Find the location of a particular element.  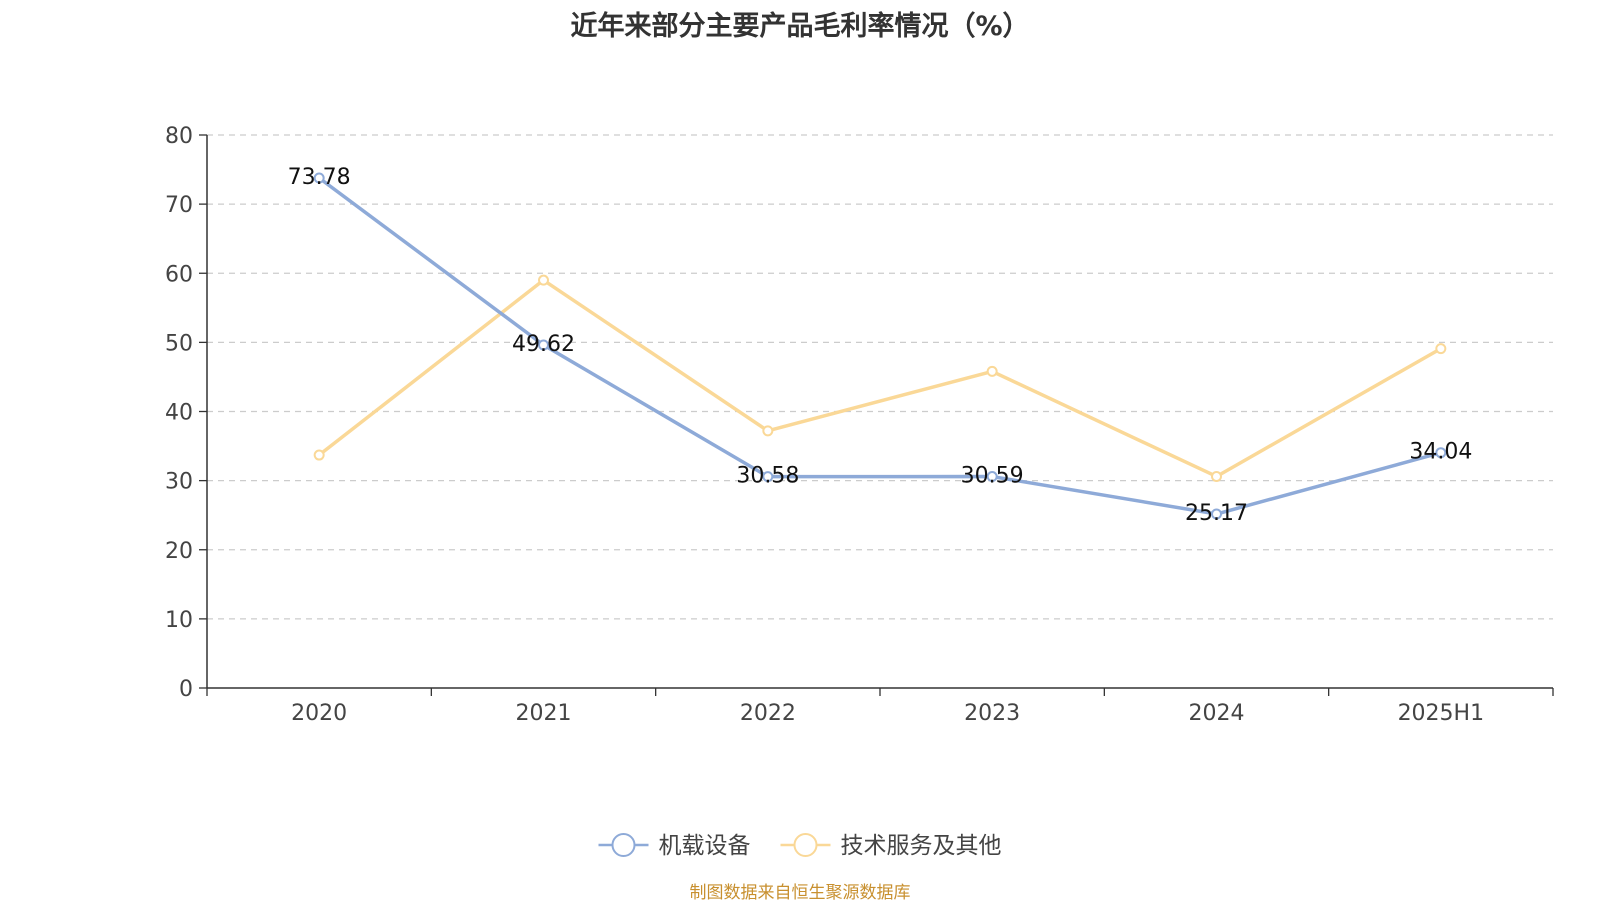

chart-title: 近年来部分主要产品毛利率情况（%） is located at coordinates (800, 26).